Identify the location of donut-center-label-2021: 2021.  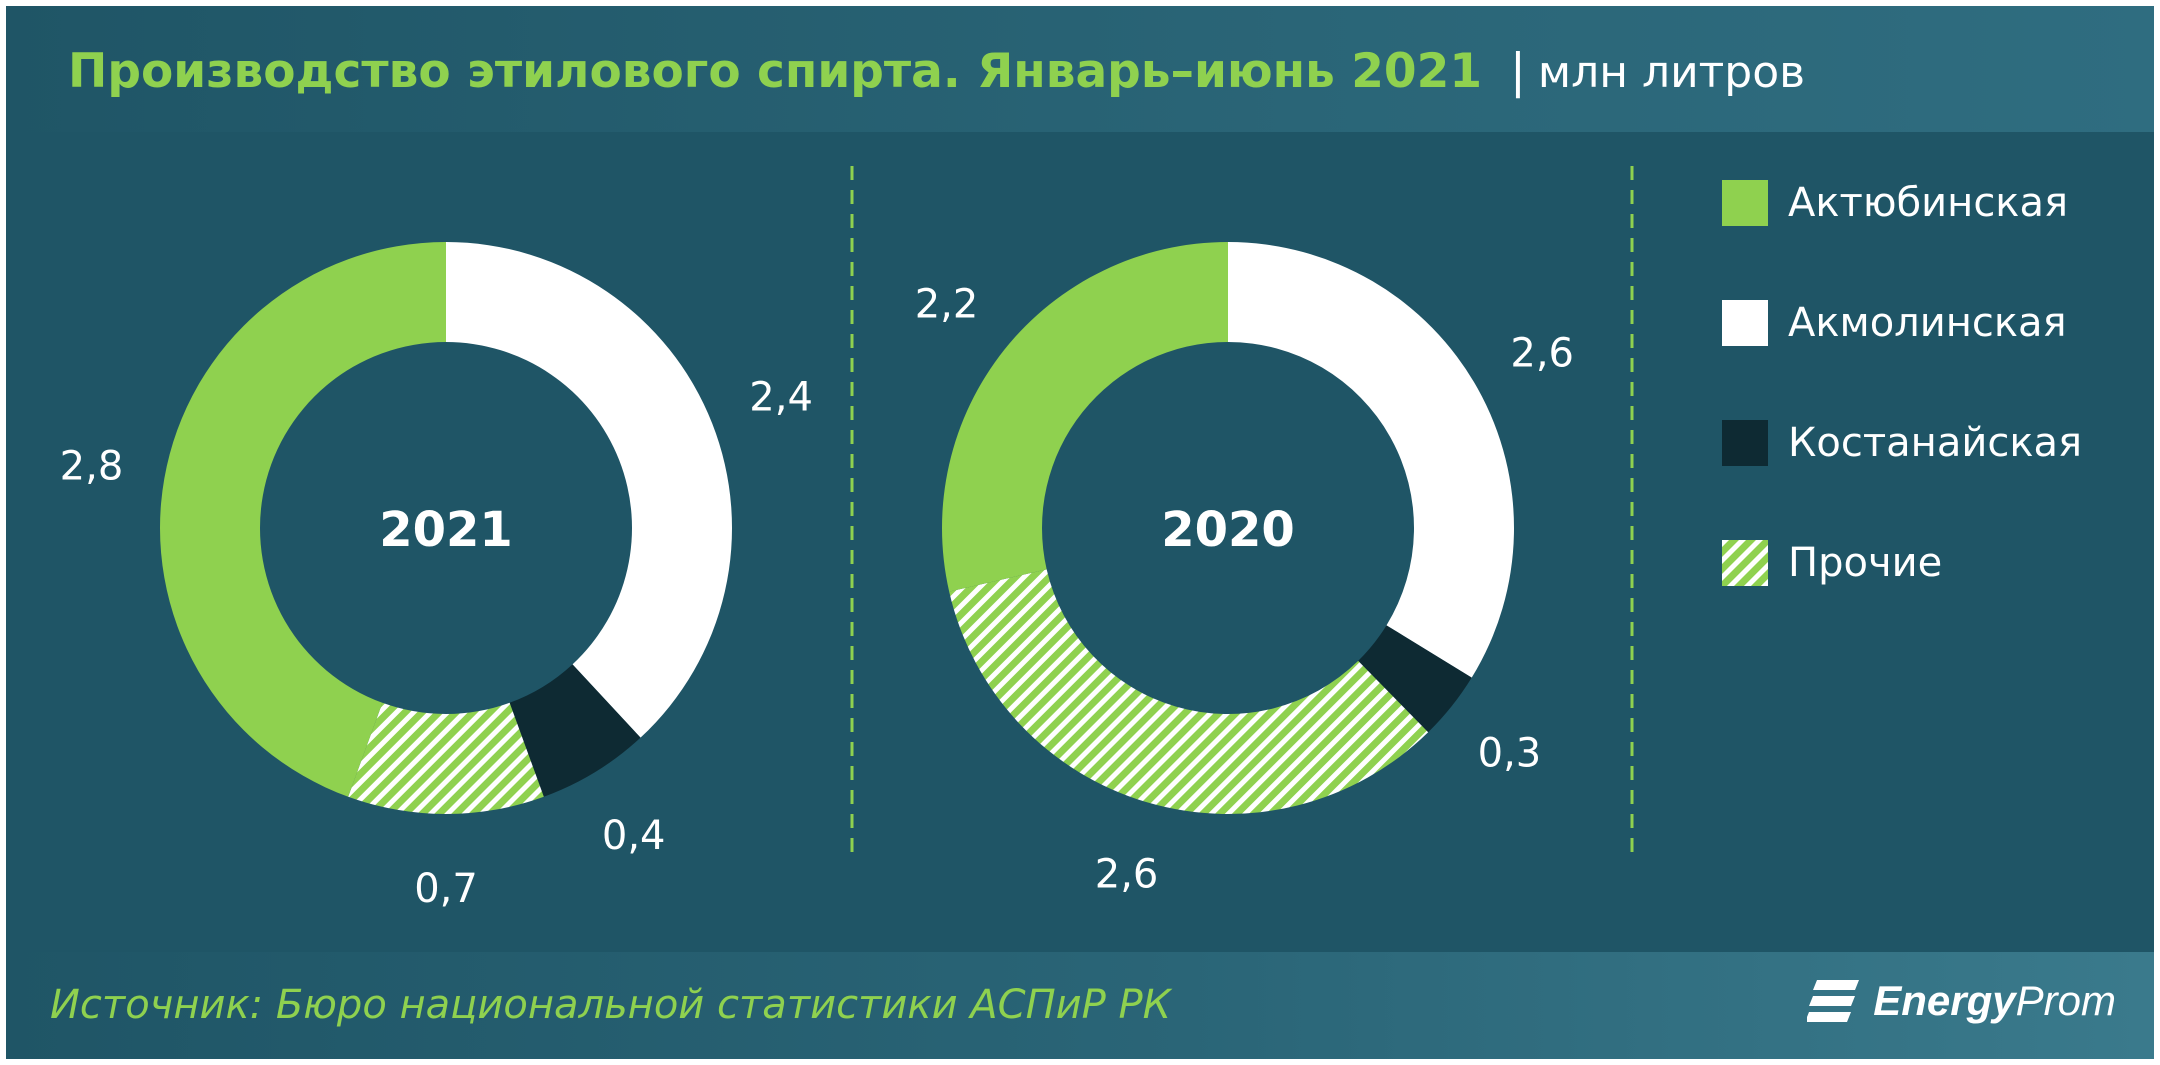
(446, 530).